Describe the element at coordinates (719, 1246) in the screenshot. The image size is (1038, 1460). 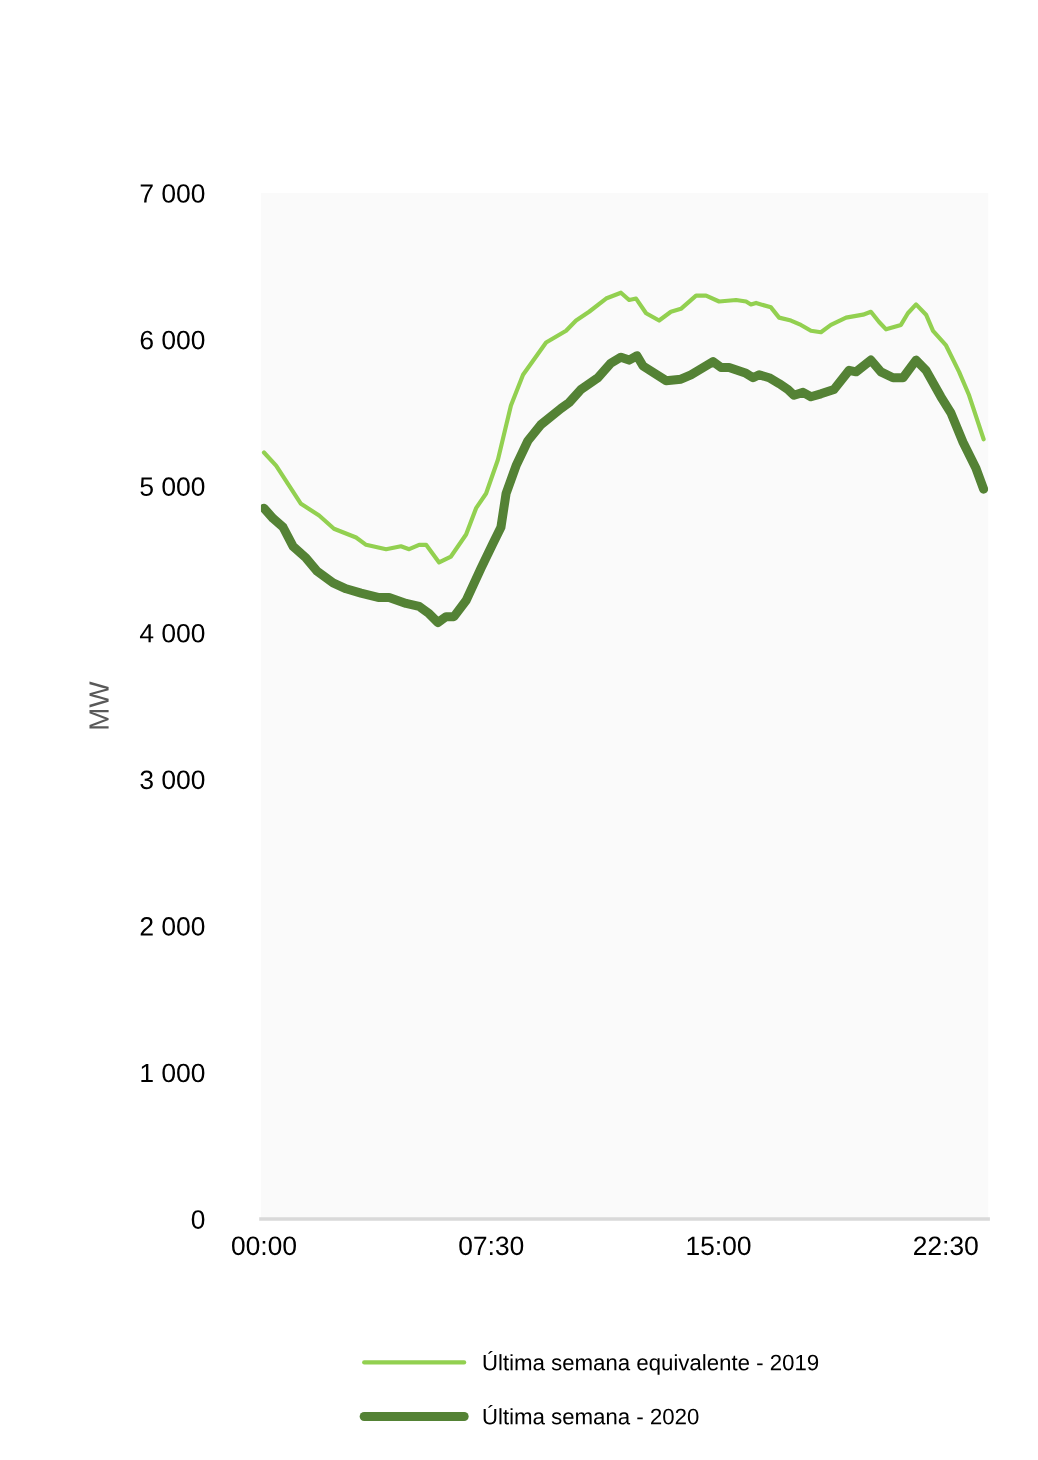
I see `x-tick-label: 15:00` at that location.